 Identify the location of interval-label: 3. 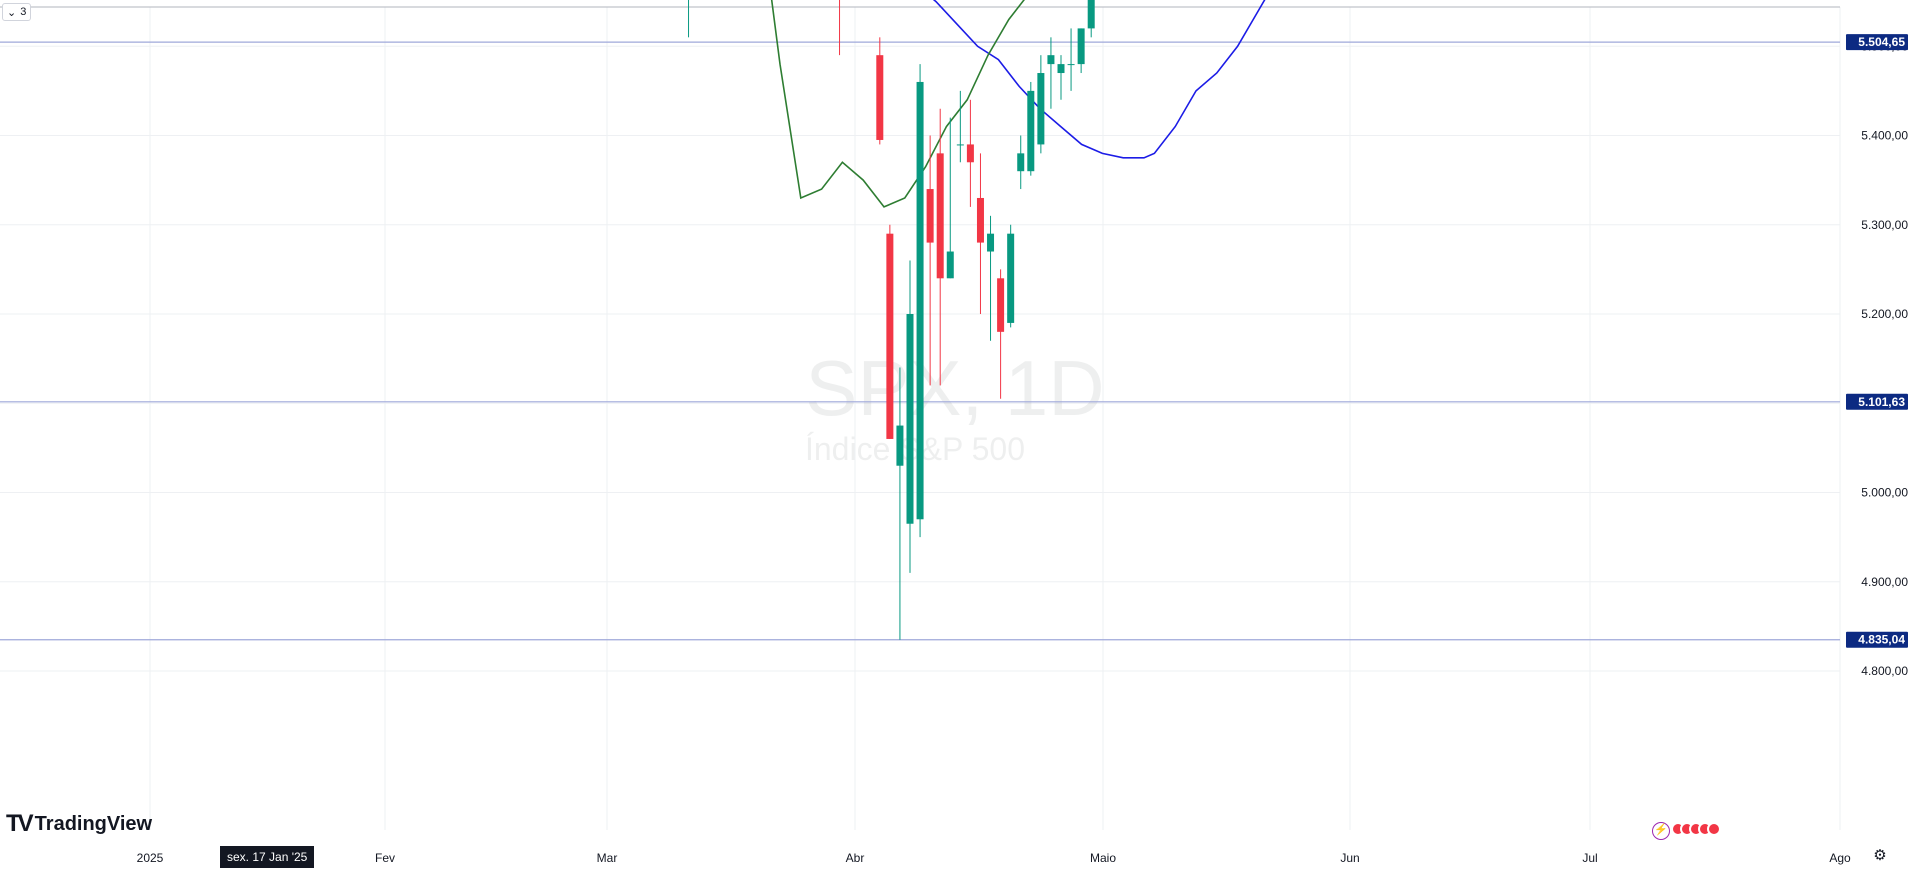
(23, 12).